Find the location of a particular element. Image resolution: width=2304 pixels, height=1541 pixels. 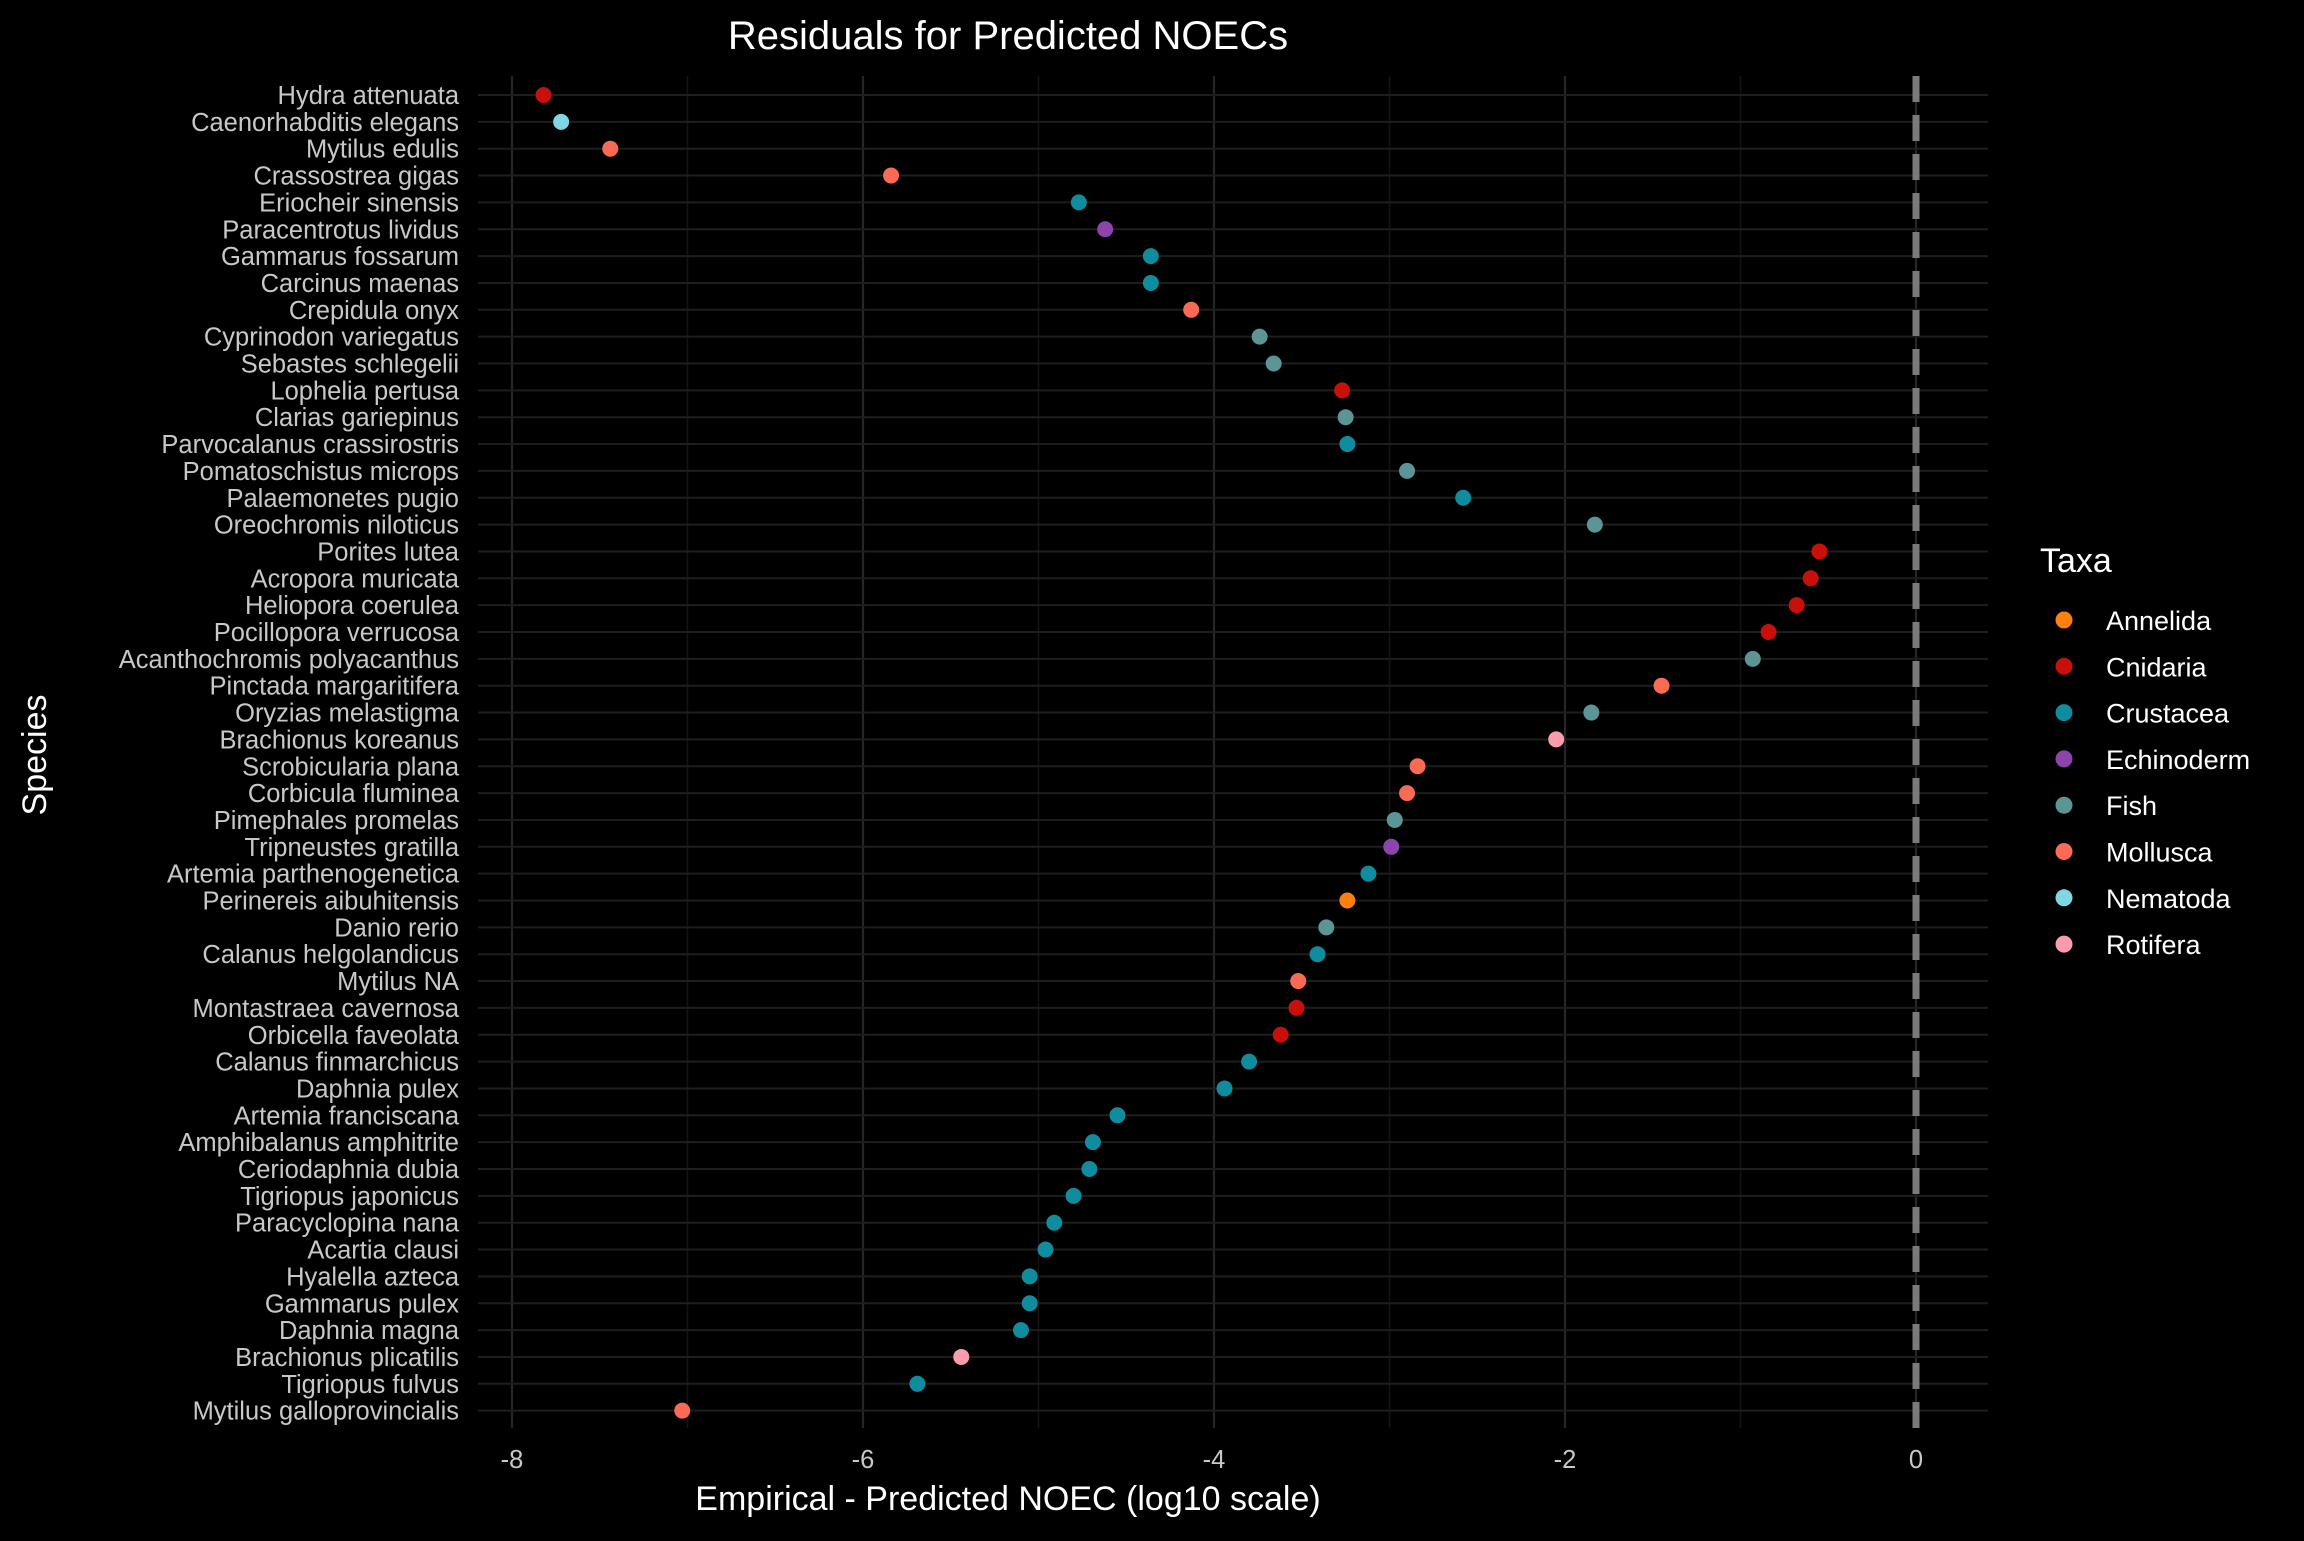

legend-label: Nematoda is located at coordinates (2169, 899).